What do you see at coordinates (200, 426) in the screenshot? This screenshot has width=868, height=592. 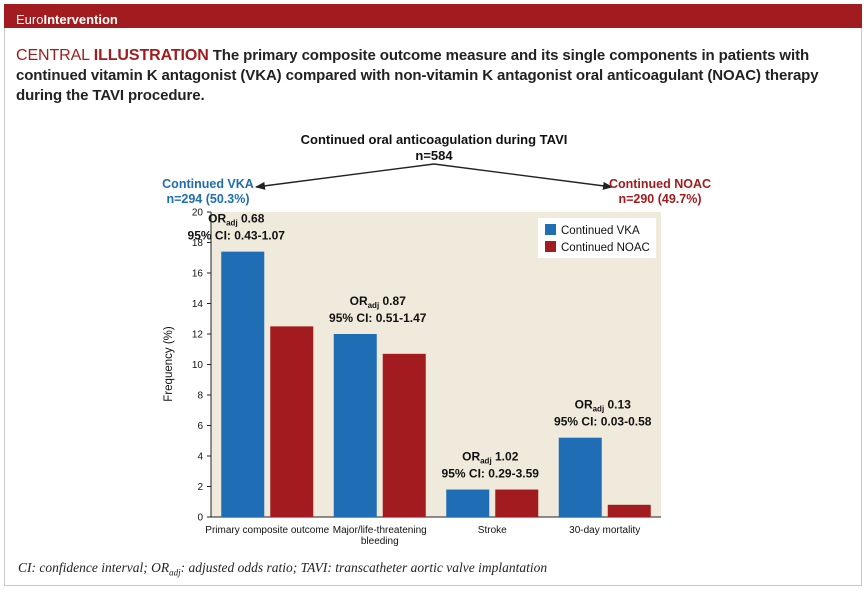 I see `y-tick-label: 6` at bounding box center [200, 426].